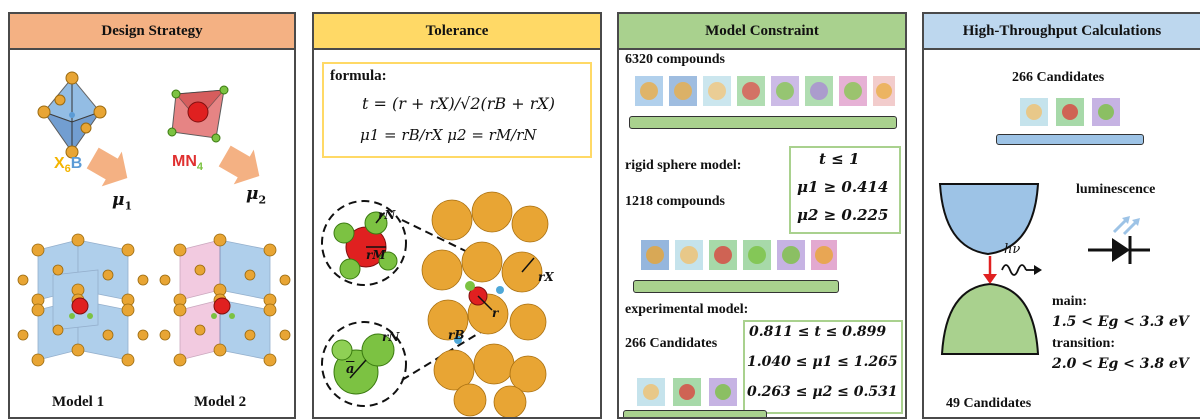  I want to click on led-diode-icon, so click(1119, 240).